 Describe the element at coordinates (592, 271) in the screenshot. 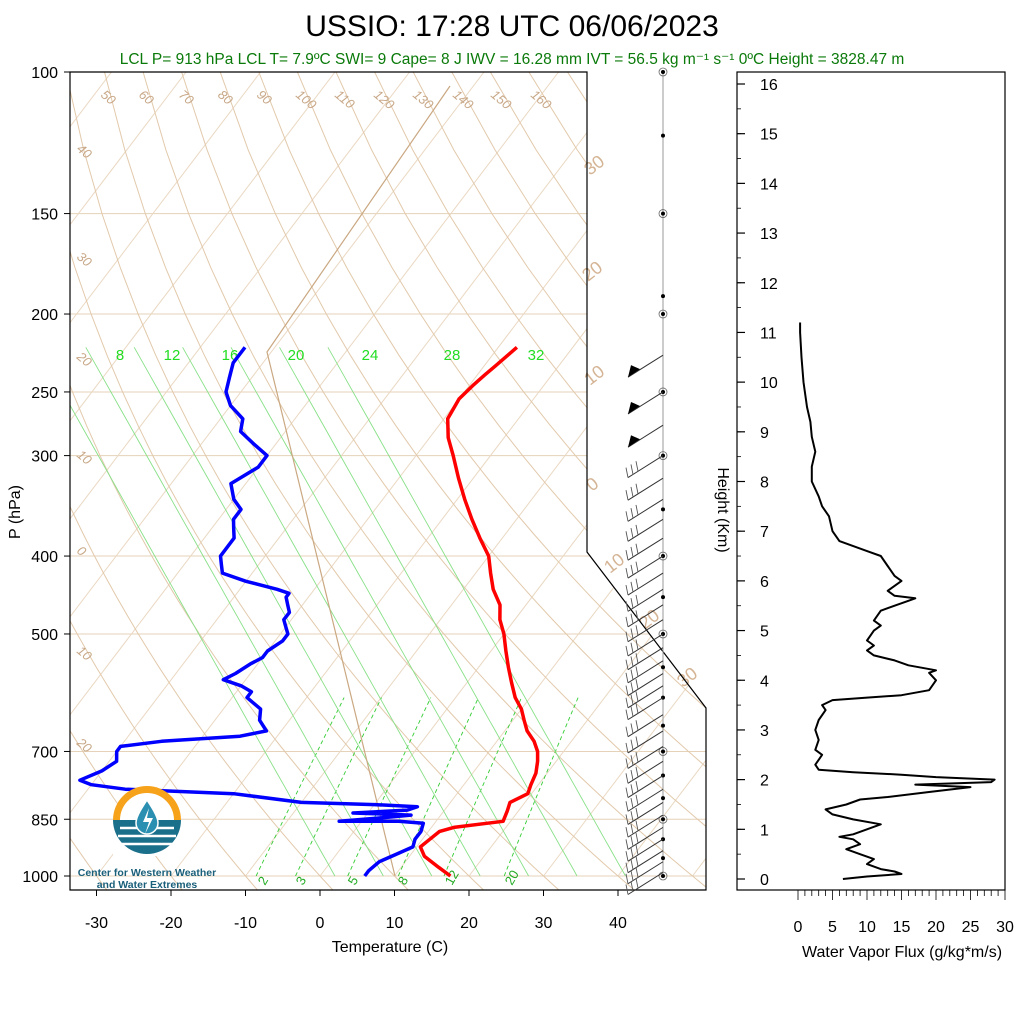

I see `isotherm-label: 20` at that location.